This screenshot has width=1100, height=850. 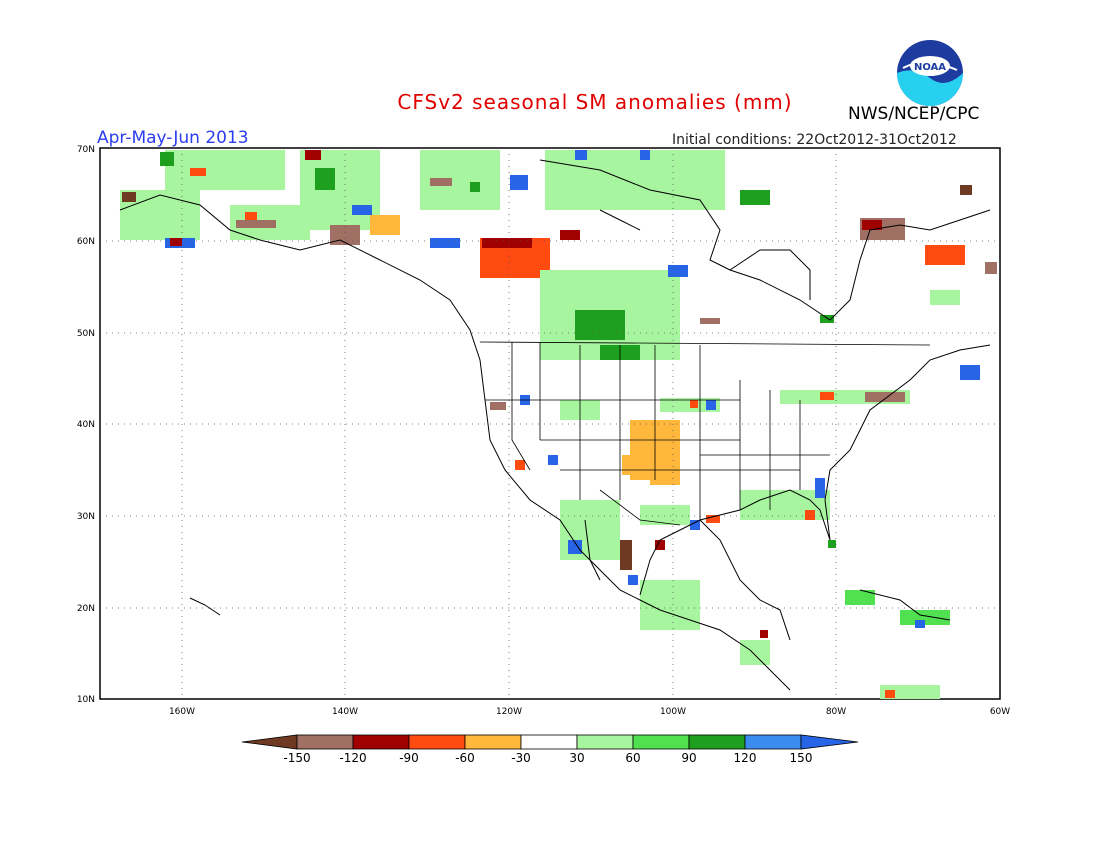 I want to click on colorbar-label-neg30: -30, so click(x=521, y=758).